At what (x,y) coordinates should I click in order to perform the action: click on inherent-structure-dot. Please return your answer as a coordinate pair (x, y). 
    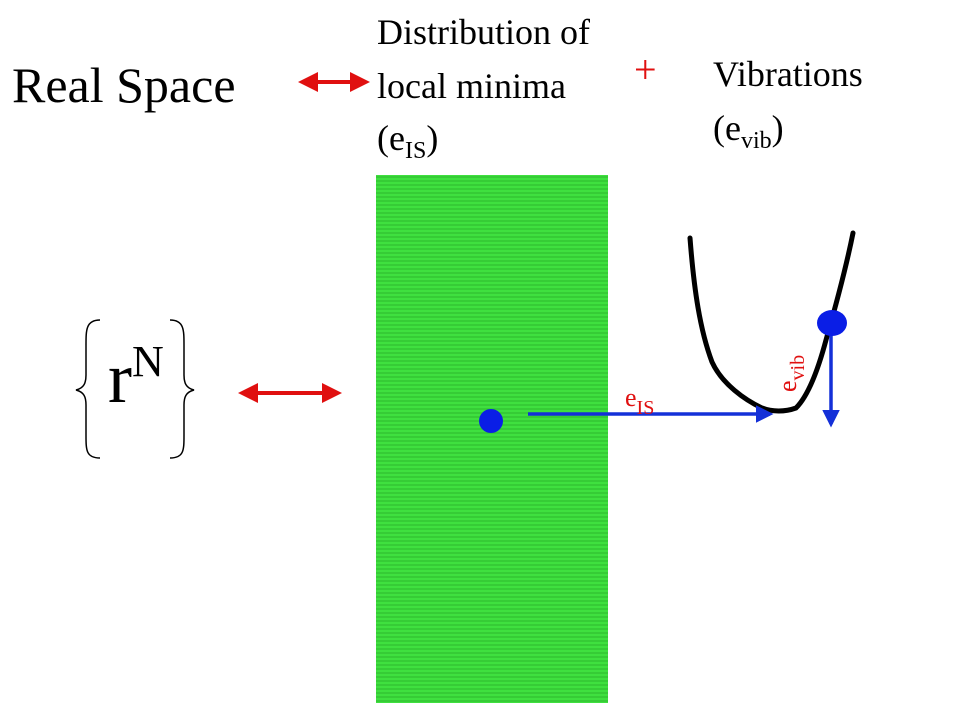
    Looking at the image, I should click on (491, 421).